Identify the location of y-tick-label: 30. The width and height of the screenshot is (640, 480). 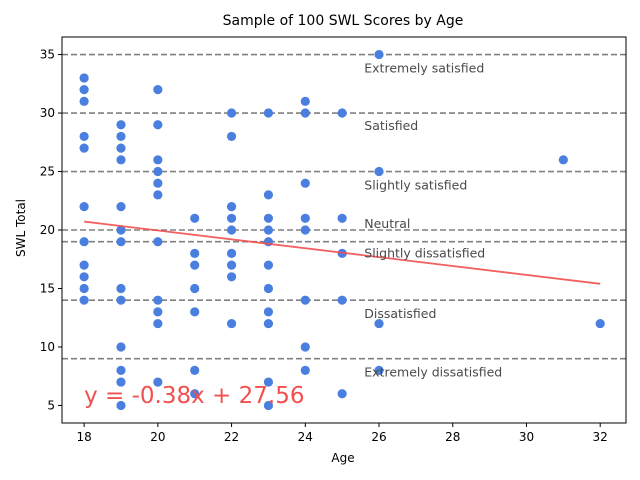
(47, 113).